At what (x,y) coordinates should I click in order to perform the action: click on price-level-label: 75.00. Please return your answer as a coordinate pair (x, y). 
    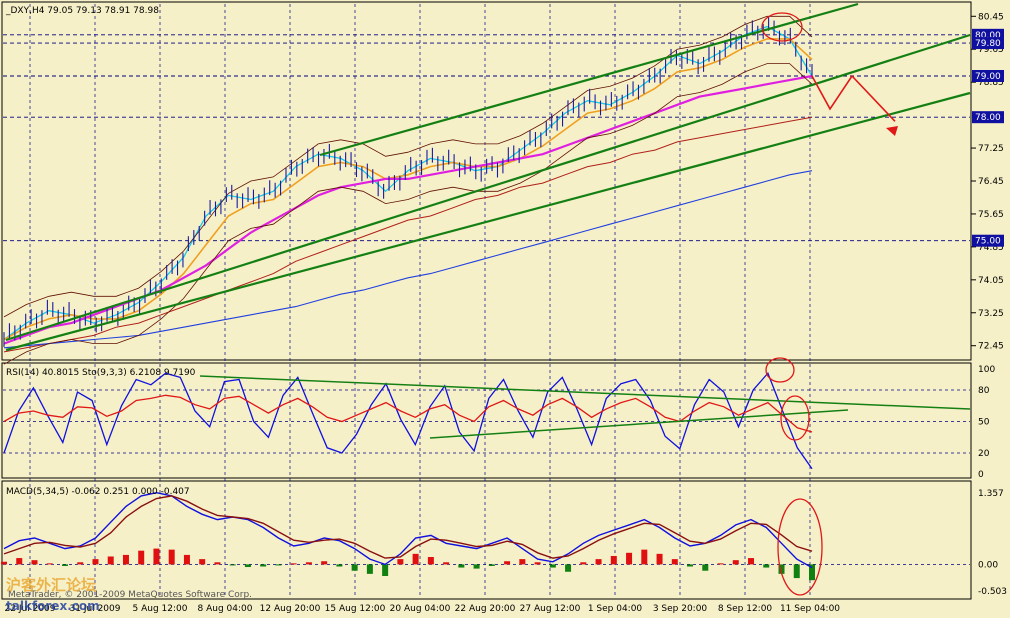
    Looking at the image, I should click on (988, 242).